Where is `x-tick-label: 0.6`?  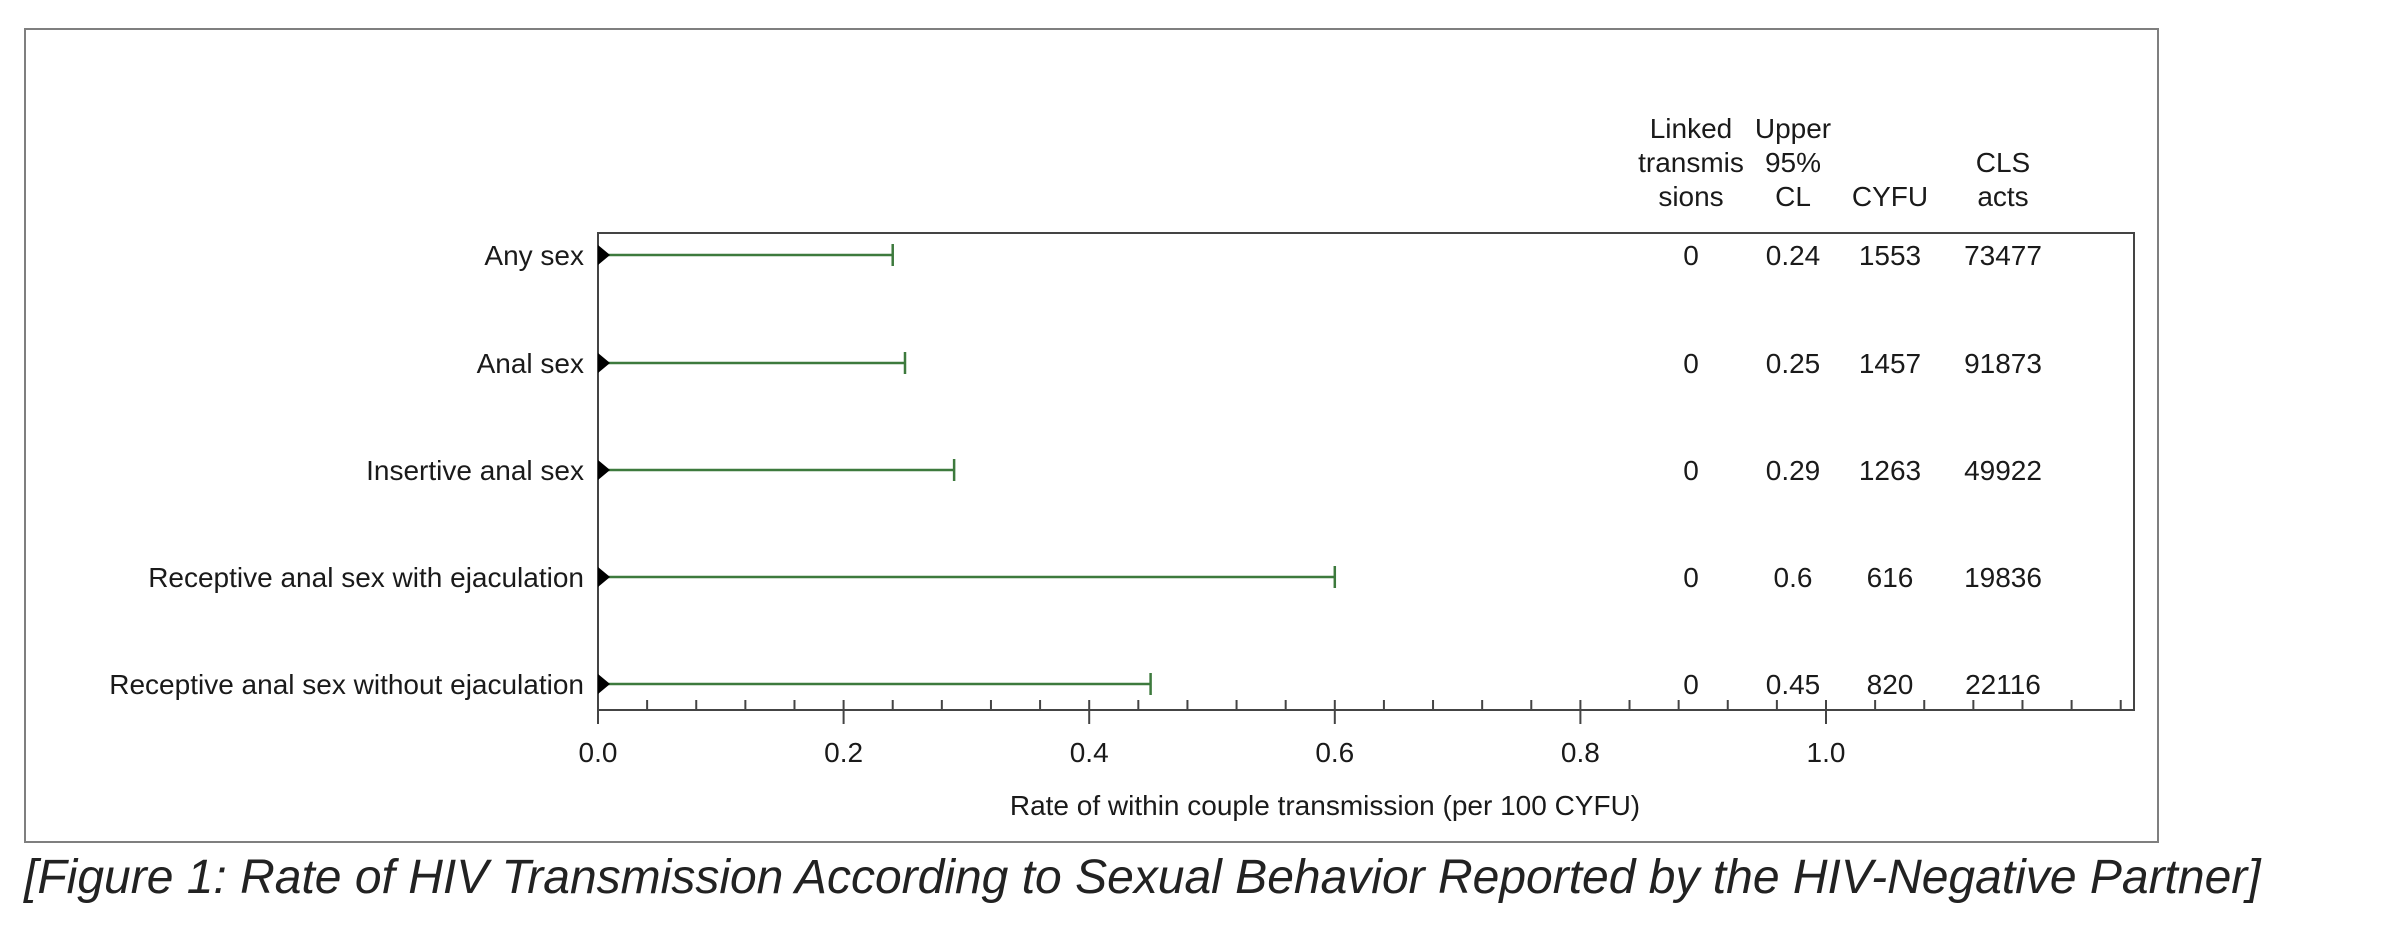 x-tick-label: 0.6 is located at coordinates (1334, 752).